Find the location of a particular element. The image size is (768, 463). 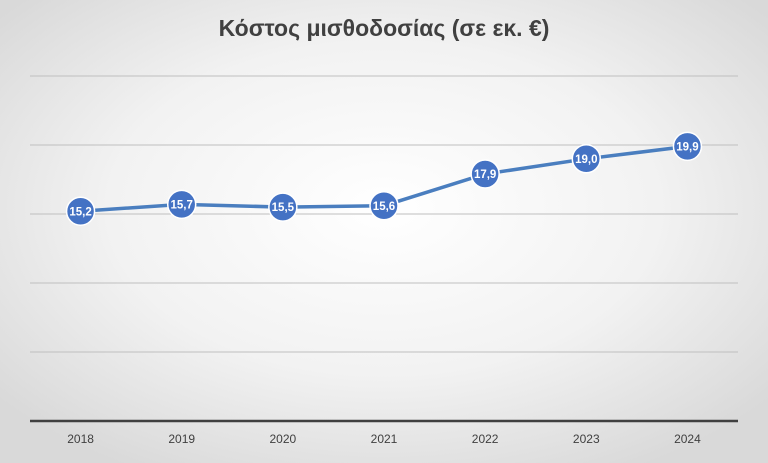

x-tick-label: 2022 is located at coordinates (485, 439).